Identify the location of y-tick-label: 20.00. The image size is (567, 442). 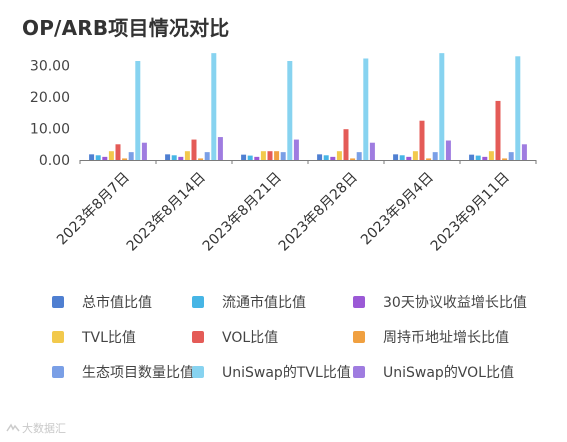
(50, 98).